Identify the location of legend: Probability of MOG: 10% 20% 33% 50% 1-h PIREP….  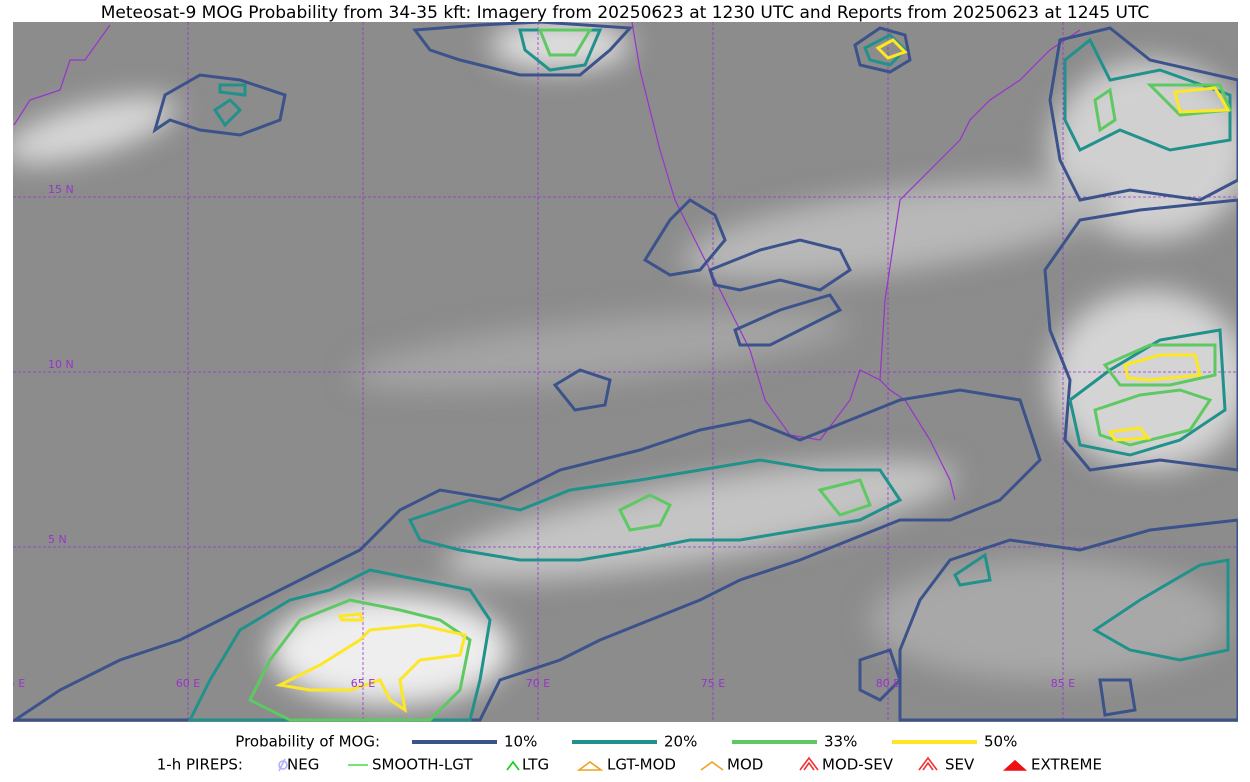
(629, 753).